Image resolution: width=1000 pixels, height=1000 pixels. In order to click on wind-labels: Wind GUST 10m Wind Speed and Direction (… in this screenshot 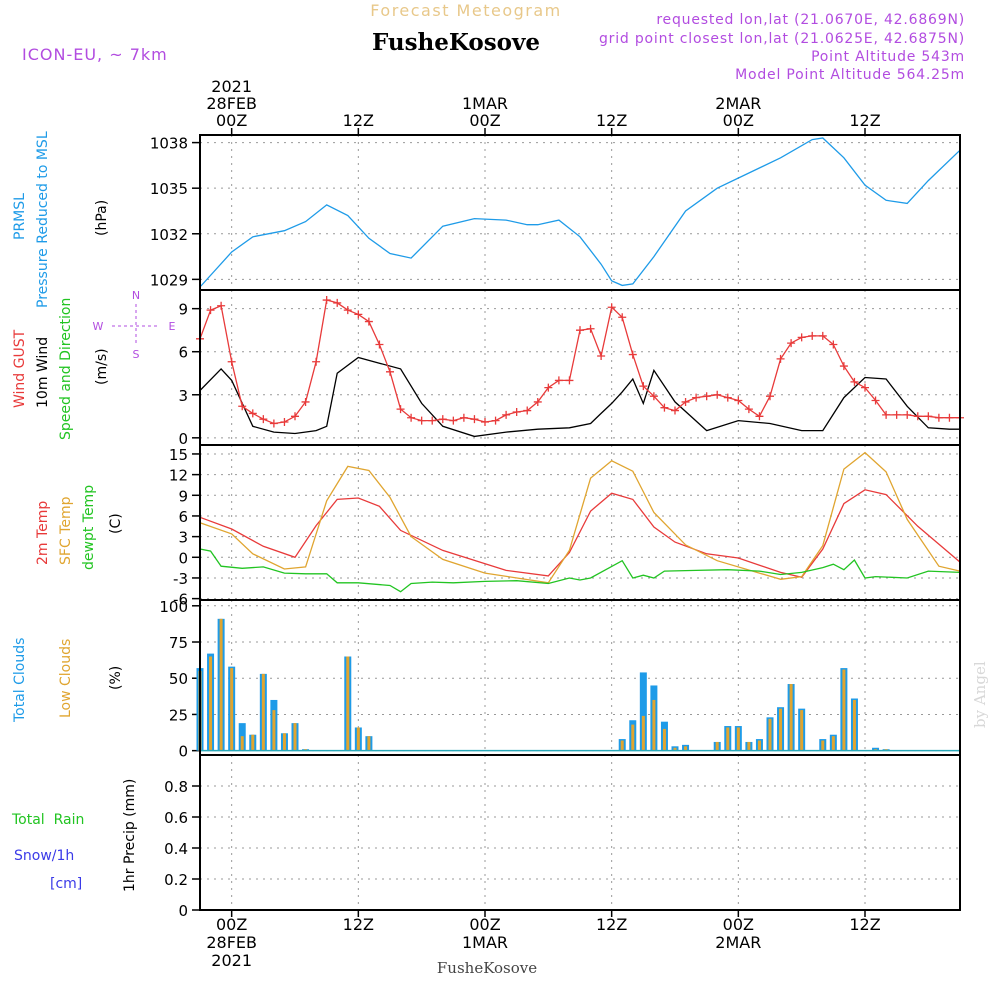, I will do `click(94, 364)`.